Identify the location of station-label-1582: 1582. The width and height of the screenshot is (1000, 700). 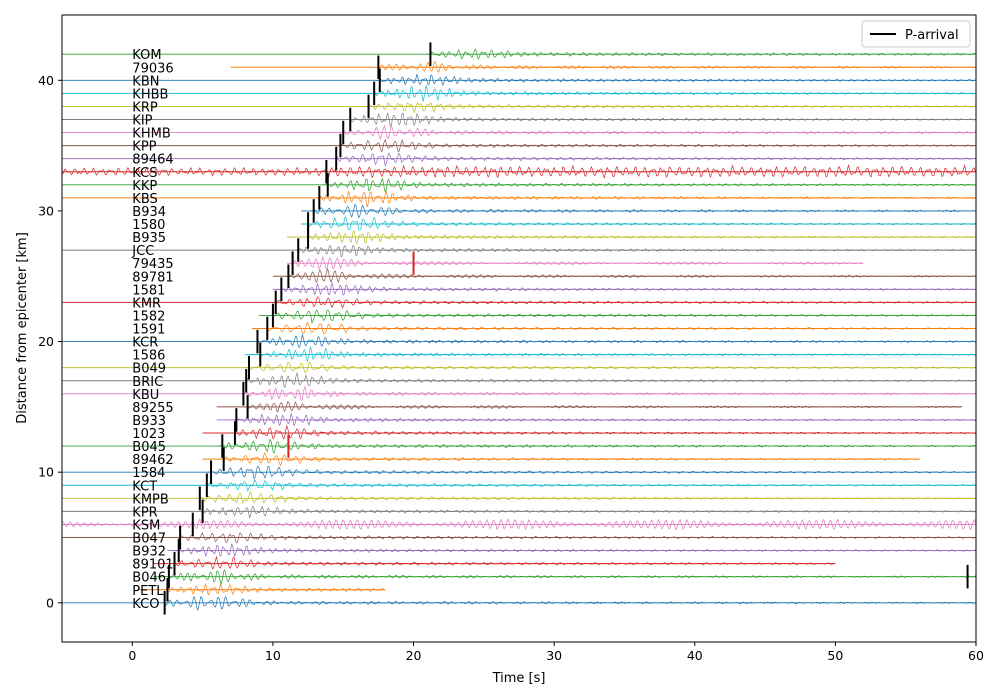
(148, 316).